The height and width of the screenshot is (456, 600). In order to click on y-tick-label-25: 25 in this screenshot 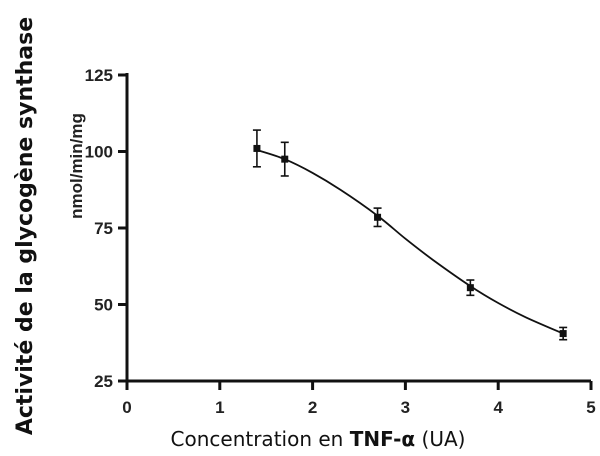, I will do `click(103, 381)`.